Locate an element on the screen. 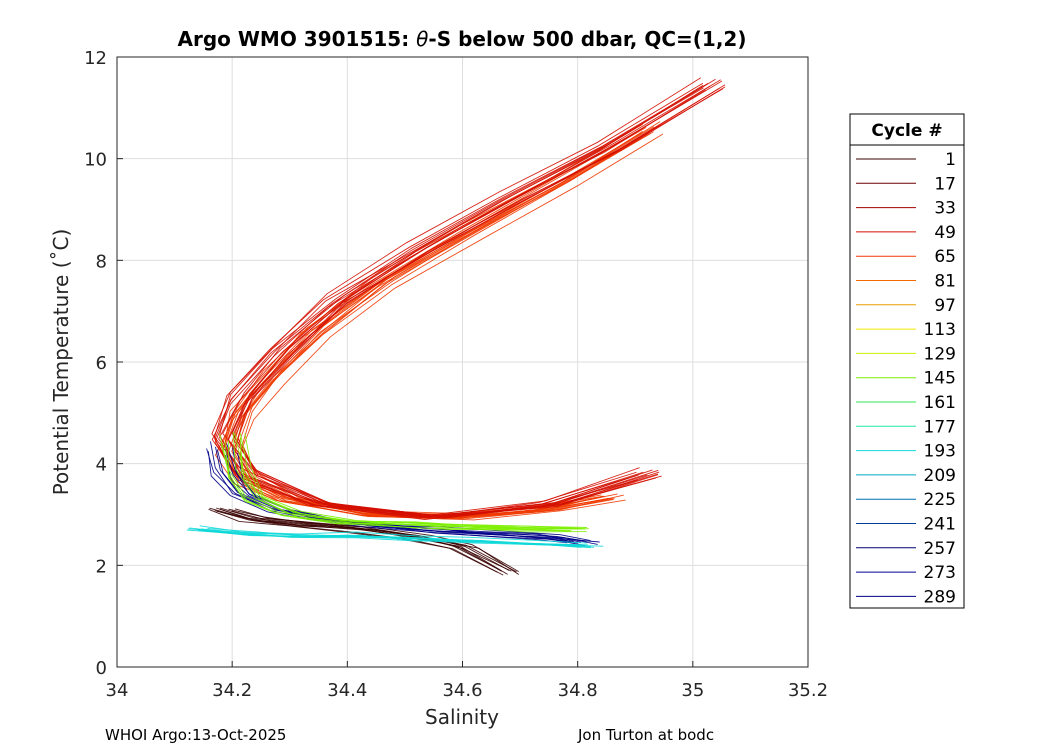  x-tick-labels: 34 34.2 34.4 34.6 34.8 35 35.2 is located at coordinates (467, 690).